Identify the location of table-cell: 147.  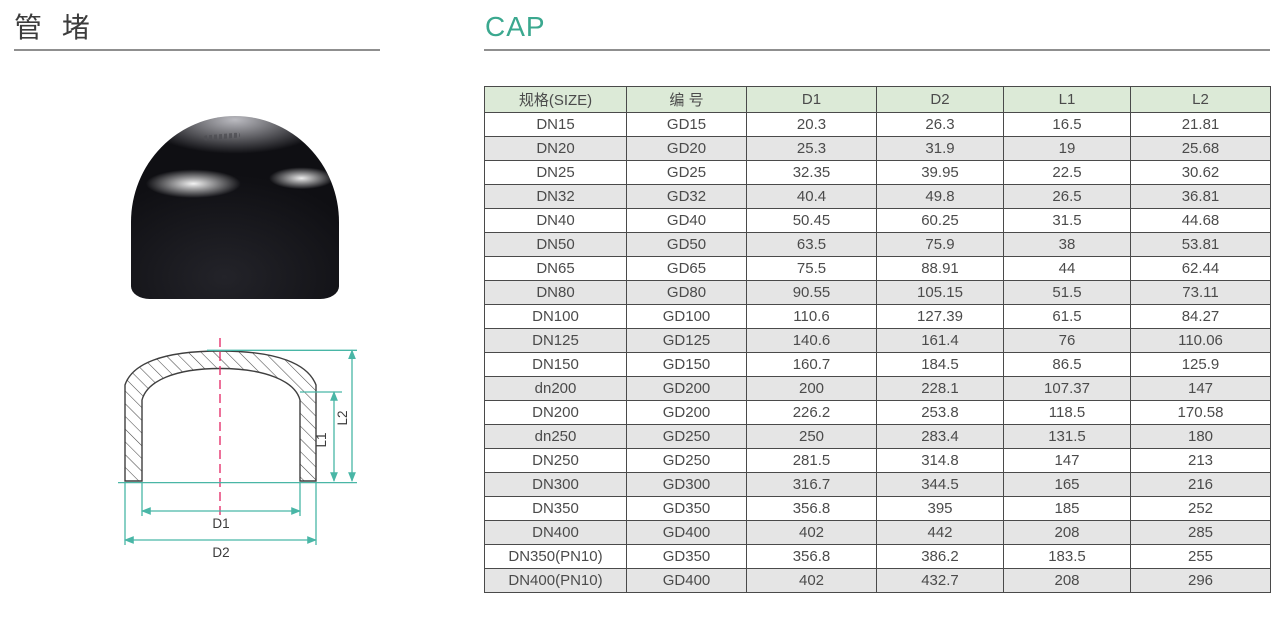
(1067, 460).